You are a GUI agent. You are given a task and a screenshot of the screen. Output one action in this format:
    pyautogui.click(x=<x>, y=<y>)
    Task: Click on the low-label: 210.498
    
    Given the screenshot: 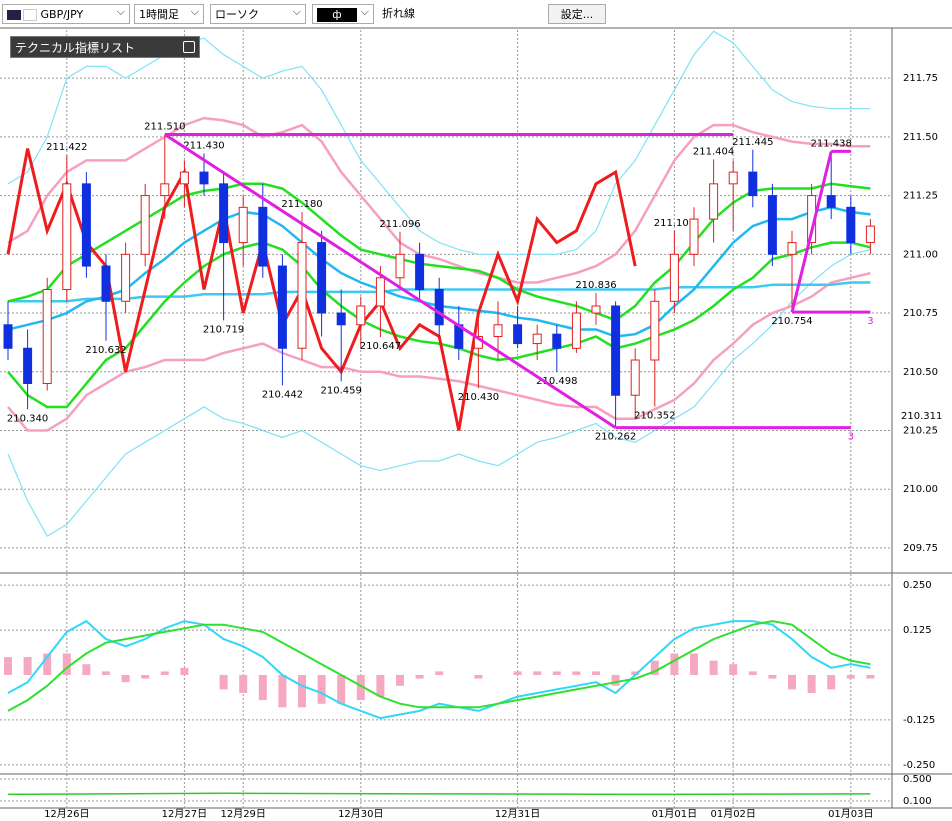 What is the action you would take?
    pyautogui.click(x=556, y=381)
    